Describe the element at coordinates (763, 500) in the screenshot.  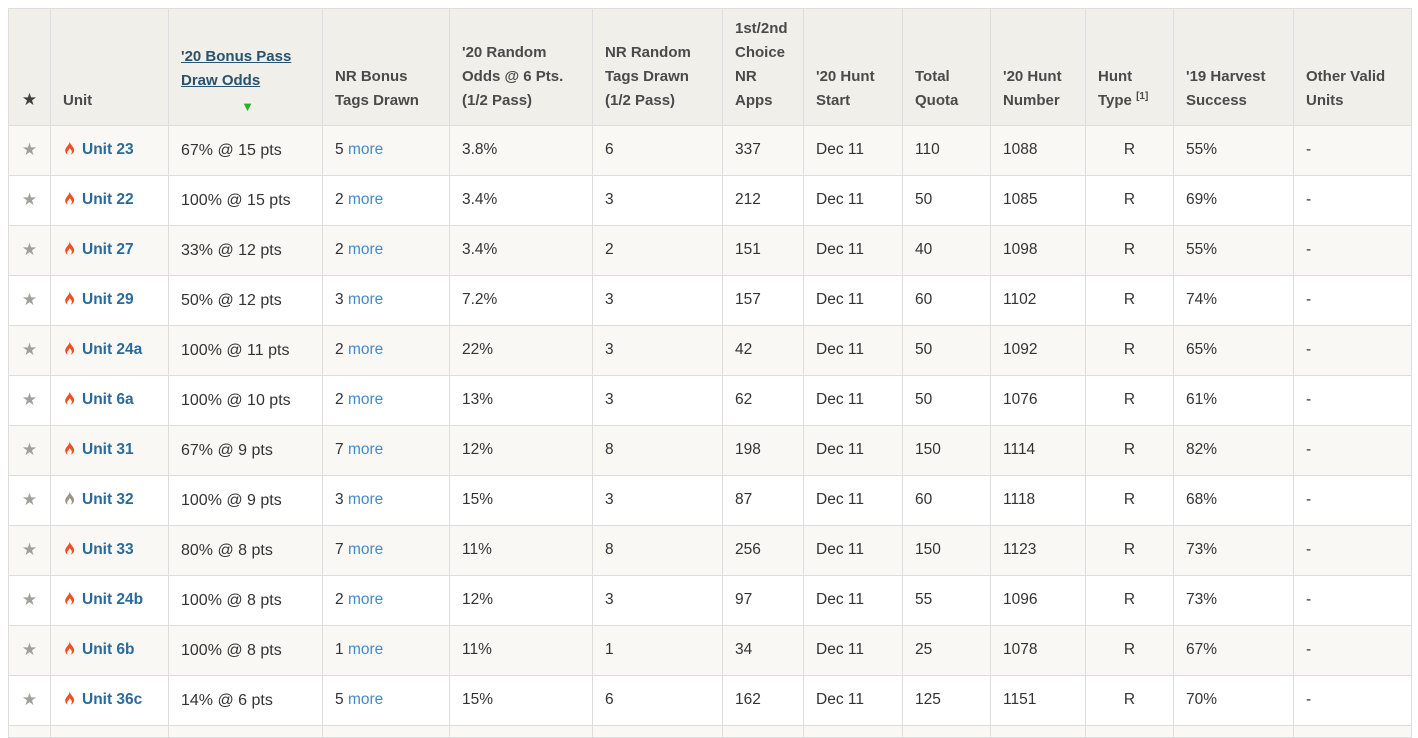
I see `choice-apps-cell: 87` at that location.